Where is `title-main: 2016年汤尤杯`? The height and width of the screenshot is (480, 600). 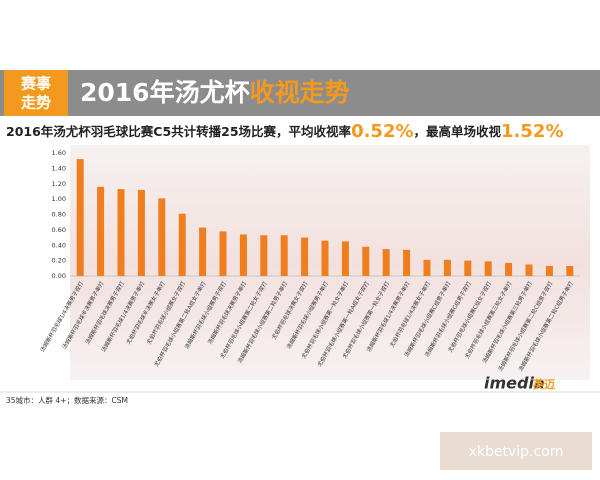 title-main: 2016年汤尤杯 is located at coordinates (165, 92).